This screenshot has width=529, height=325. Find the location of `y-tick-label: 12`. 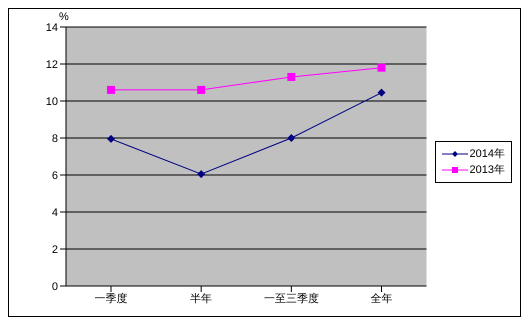

y-tick-label: 12 is located at coordinates (52, 64).